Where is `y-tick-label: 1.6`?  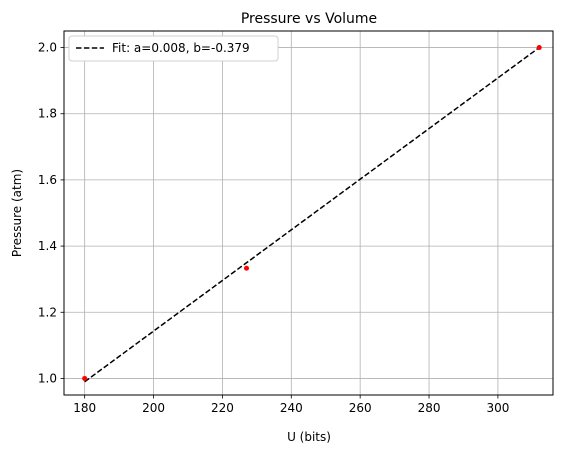 y-tick-label: 1.6 is located at coordinates (47, 180).